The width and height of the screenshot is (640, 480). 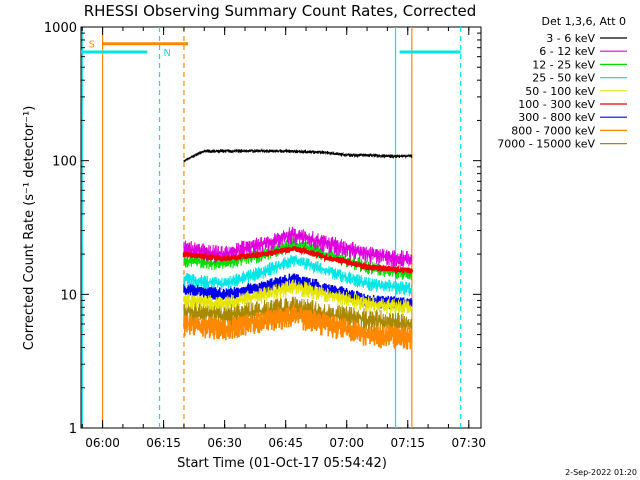 What do you see at coordinates (570, 38) in the screenshot?
I see `legend-label: 3 - 6 keV` at bounding box center [570, 38].